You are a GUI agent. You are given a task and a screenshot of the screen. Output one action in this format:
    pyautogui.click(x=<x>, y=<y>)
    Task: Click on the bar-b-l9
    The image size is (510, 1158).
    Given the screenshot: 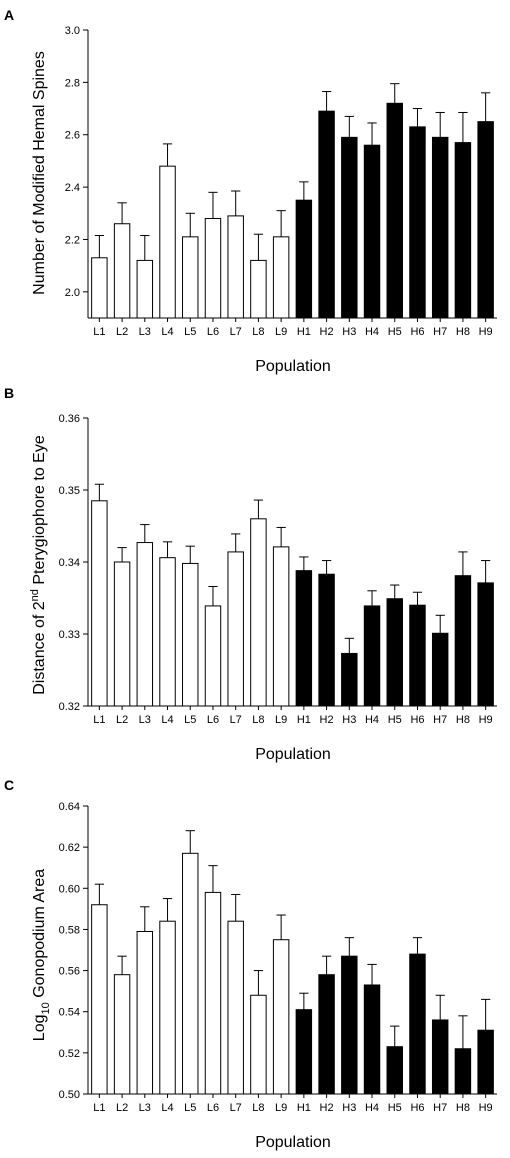 What is the action you would take?
    pyautogui.click(x=281, y=626)
    